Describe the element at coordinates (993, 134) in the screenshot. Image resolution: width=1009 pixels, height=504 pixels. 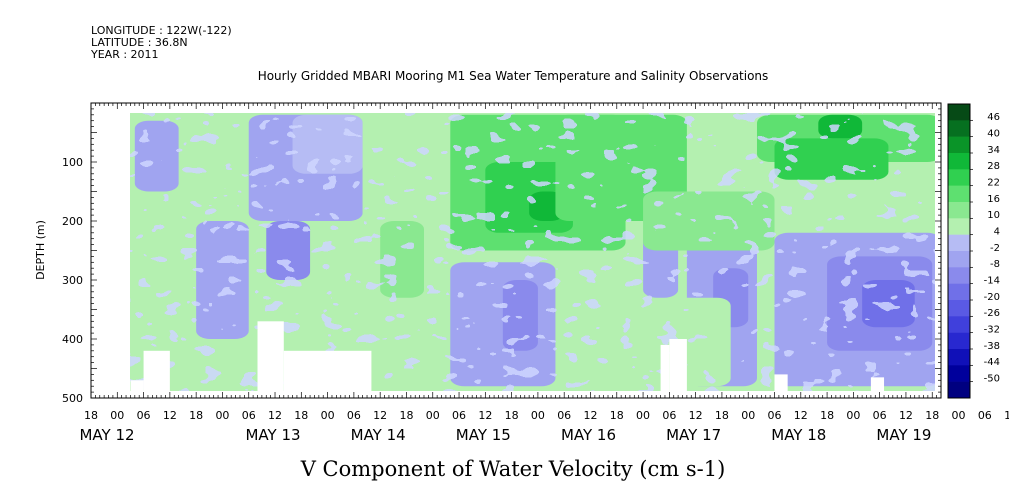
I see `colorbar-label: 40` at that location.